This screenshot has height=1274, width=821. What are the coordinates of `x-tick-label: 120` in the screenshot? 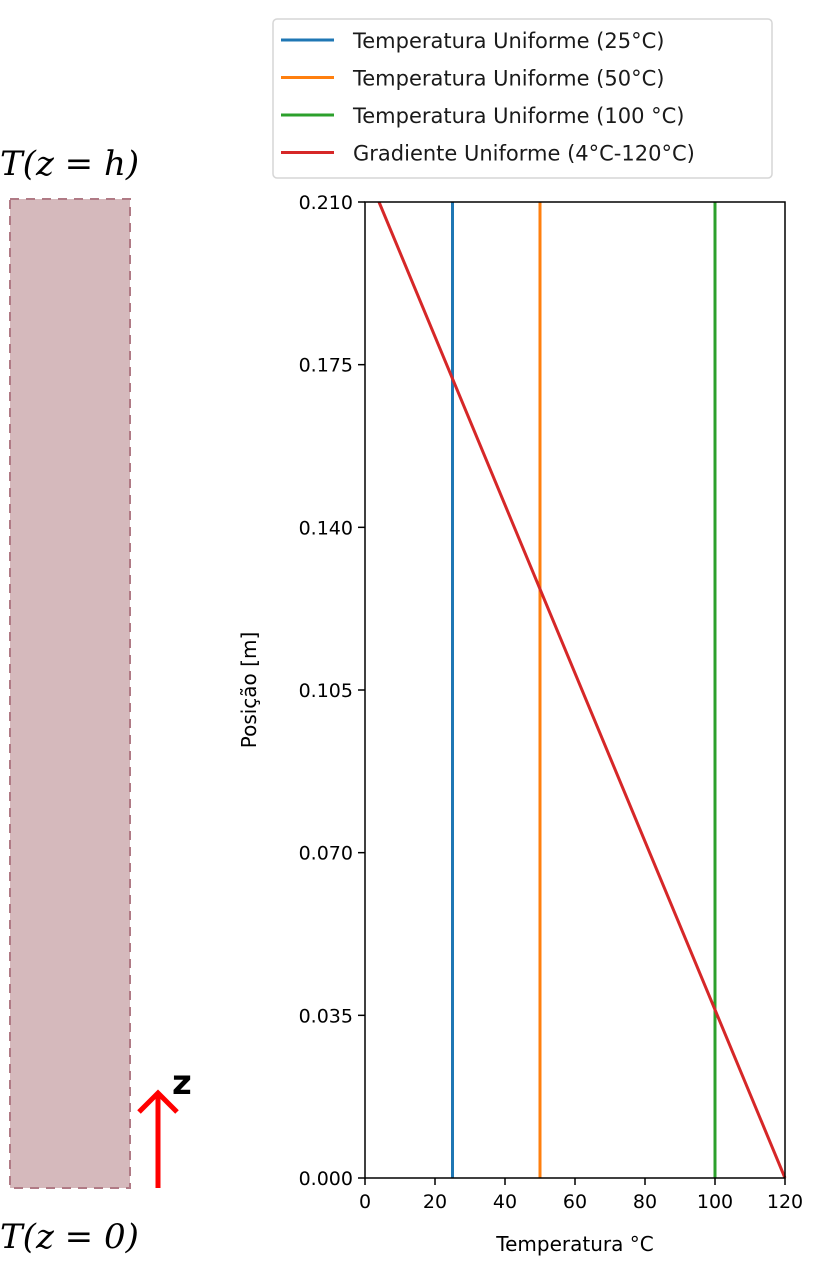 It's located at (785, 1202).